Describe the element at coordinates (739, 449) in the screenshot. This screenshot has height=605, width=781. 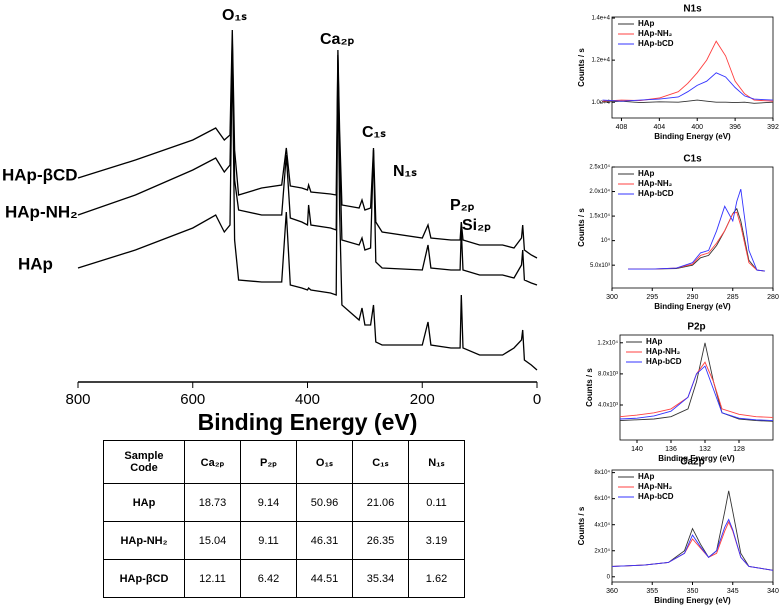
I see `x-tick-label: 128` at that location.